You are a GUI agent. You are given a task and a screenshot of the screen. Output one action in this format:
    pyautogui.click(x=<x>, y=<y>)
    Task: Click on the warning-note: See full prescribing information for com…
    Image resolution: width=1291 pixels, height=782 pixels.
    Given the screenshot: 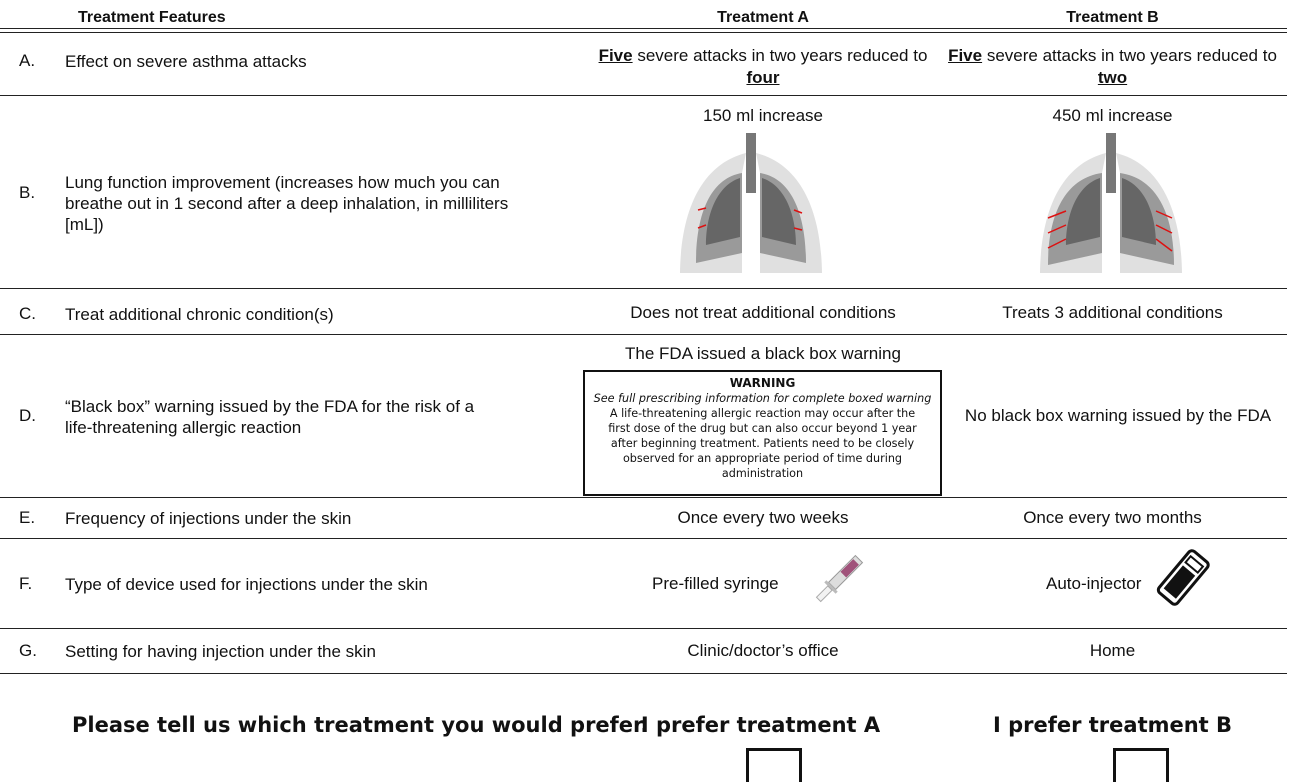 What is the action you would take?
    pyautogui.click(x=762, y=398)
    